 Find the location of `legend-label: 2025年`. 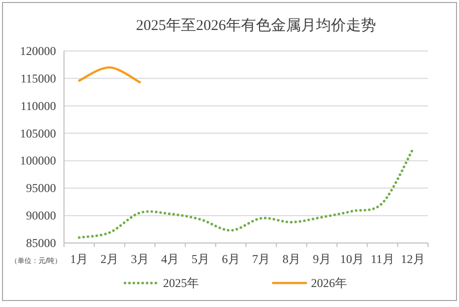

legend-label: 2025年 is located at coordinates (181, 283).